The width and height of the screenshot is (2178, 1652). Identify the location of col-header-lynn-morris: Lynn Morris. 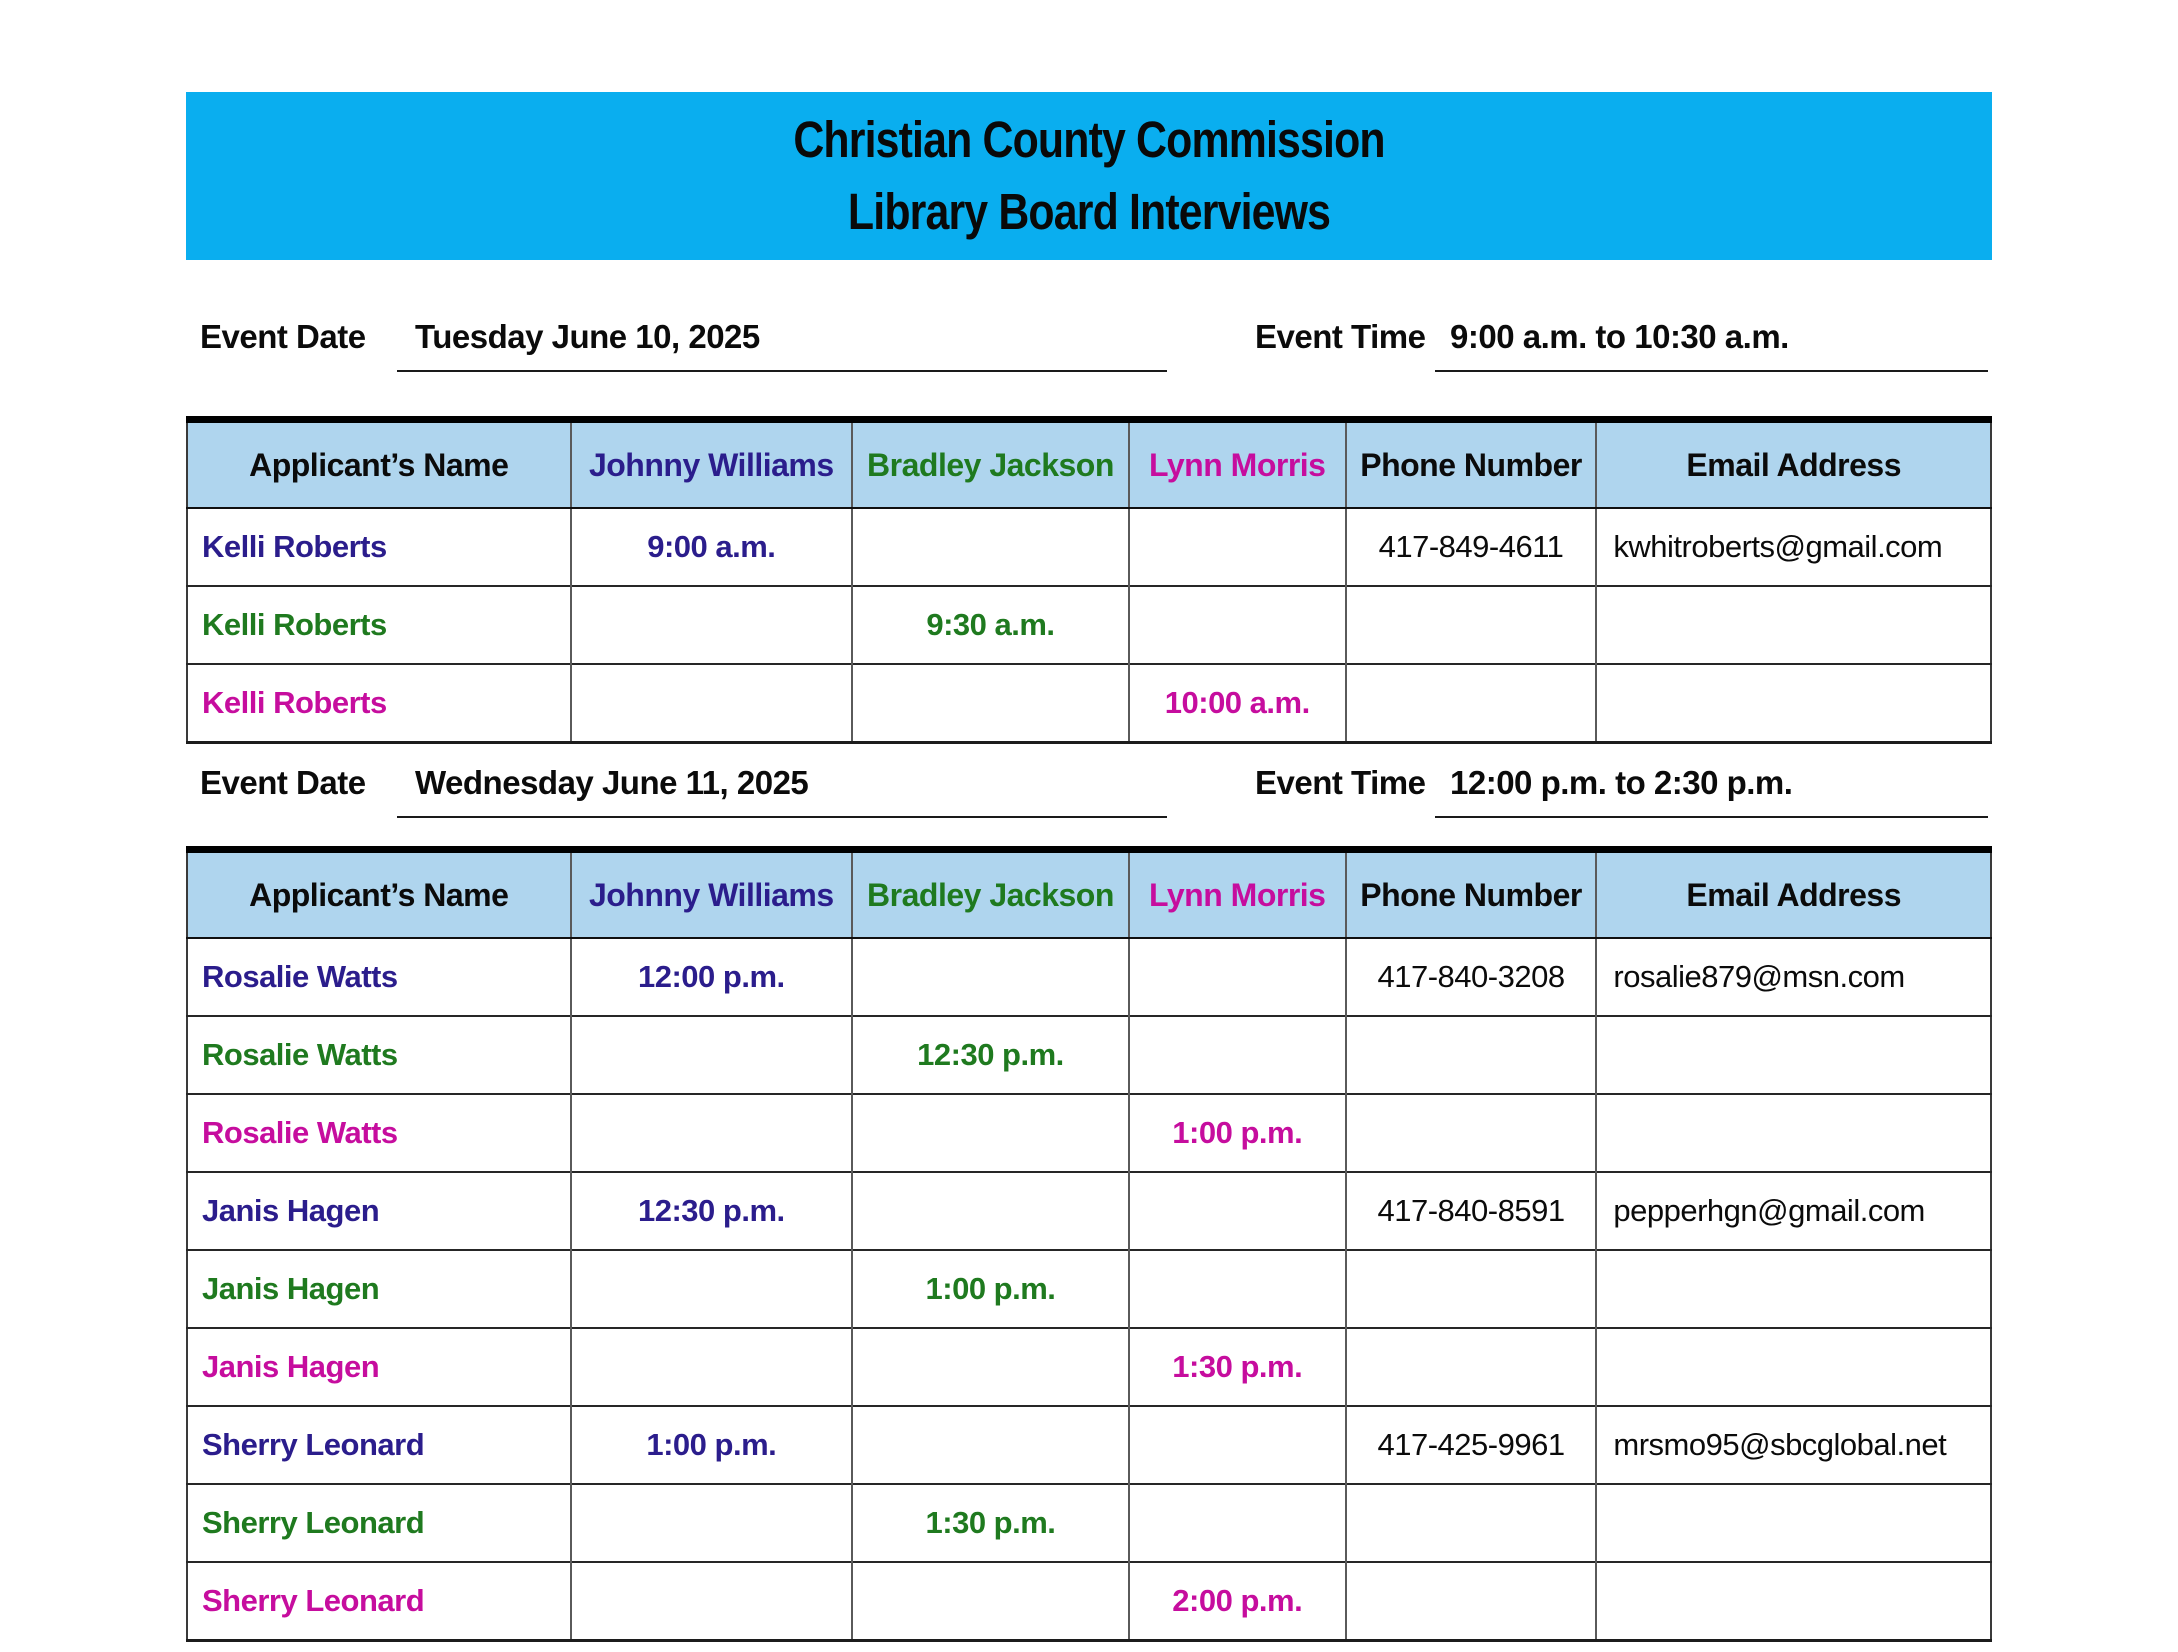
(1236, 464).